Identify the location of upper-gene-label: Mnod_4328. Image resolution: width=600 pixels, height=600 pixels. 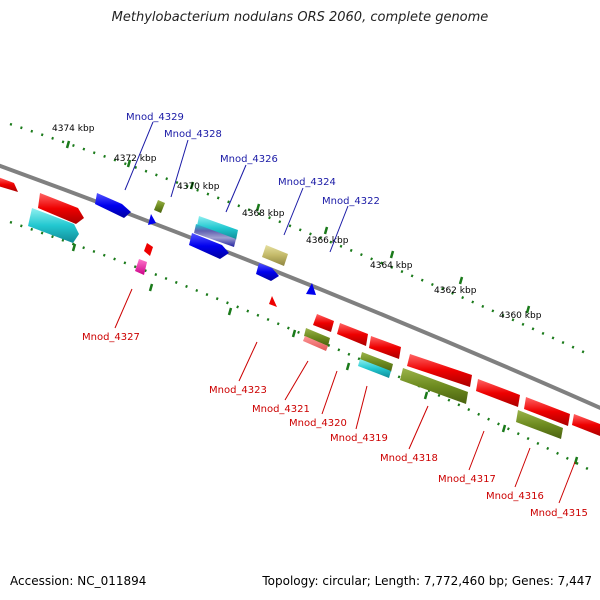
(193, 134).